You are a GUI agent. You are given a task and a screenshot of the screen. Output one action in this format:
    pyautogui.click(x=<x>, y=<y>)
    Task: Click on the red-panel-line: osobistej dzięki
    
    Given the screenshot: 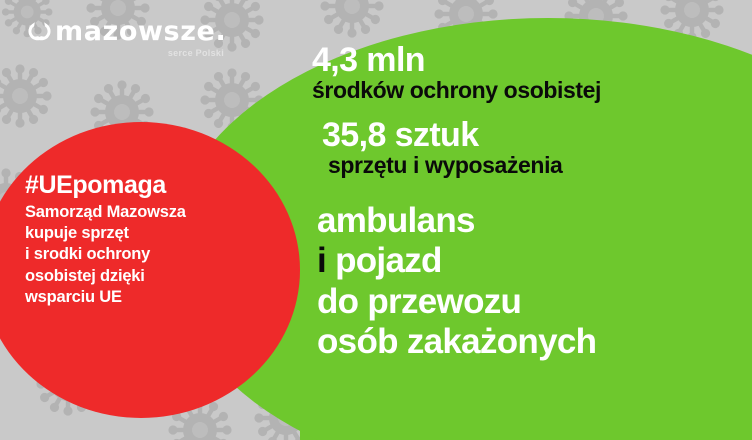 What is the action you would take?
    pyautogui.click(x=85, y=275)
    